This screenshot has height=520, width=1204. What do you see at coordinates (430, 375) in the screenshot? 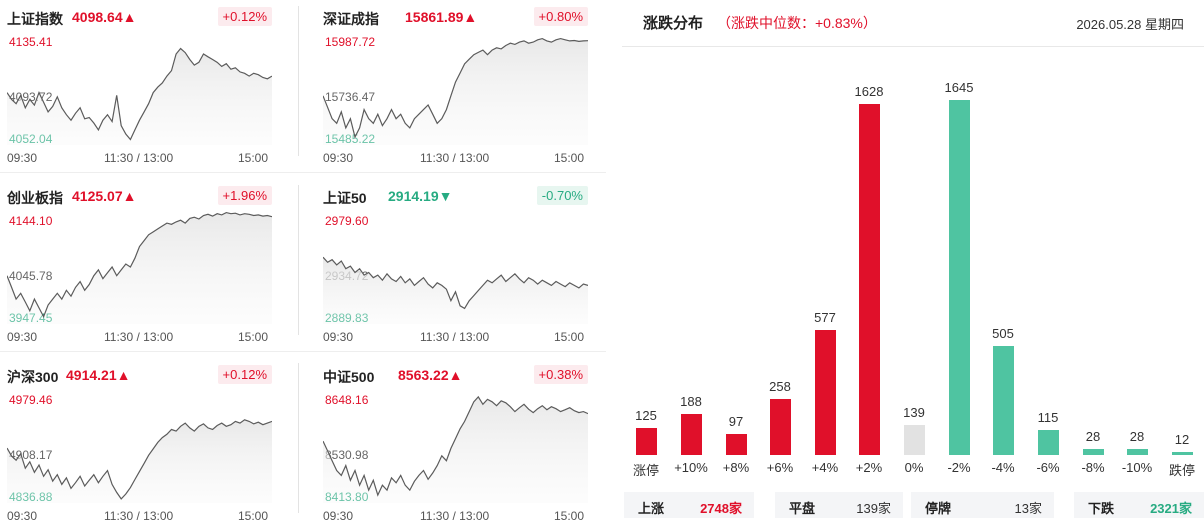
I see `index-price: 8563.22▲` at bounding box center [430, 375].